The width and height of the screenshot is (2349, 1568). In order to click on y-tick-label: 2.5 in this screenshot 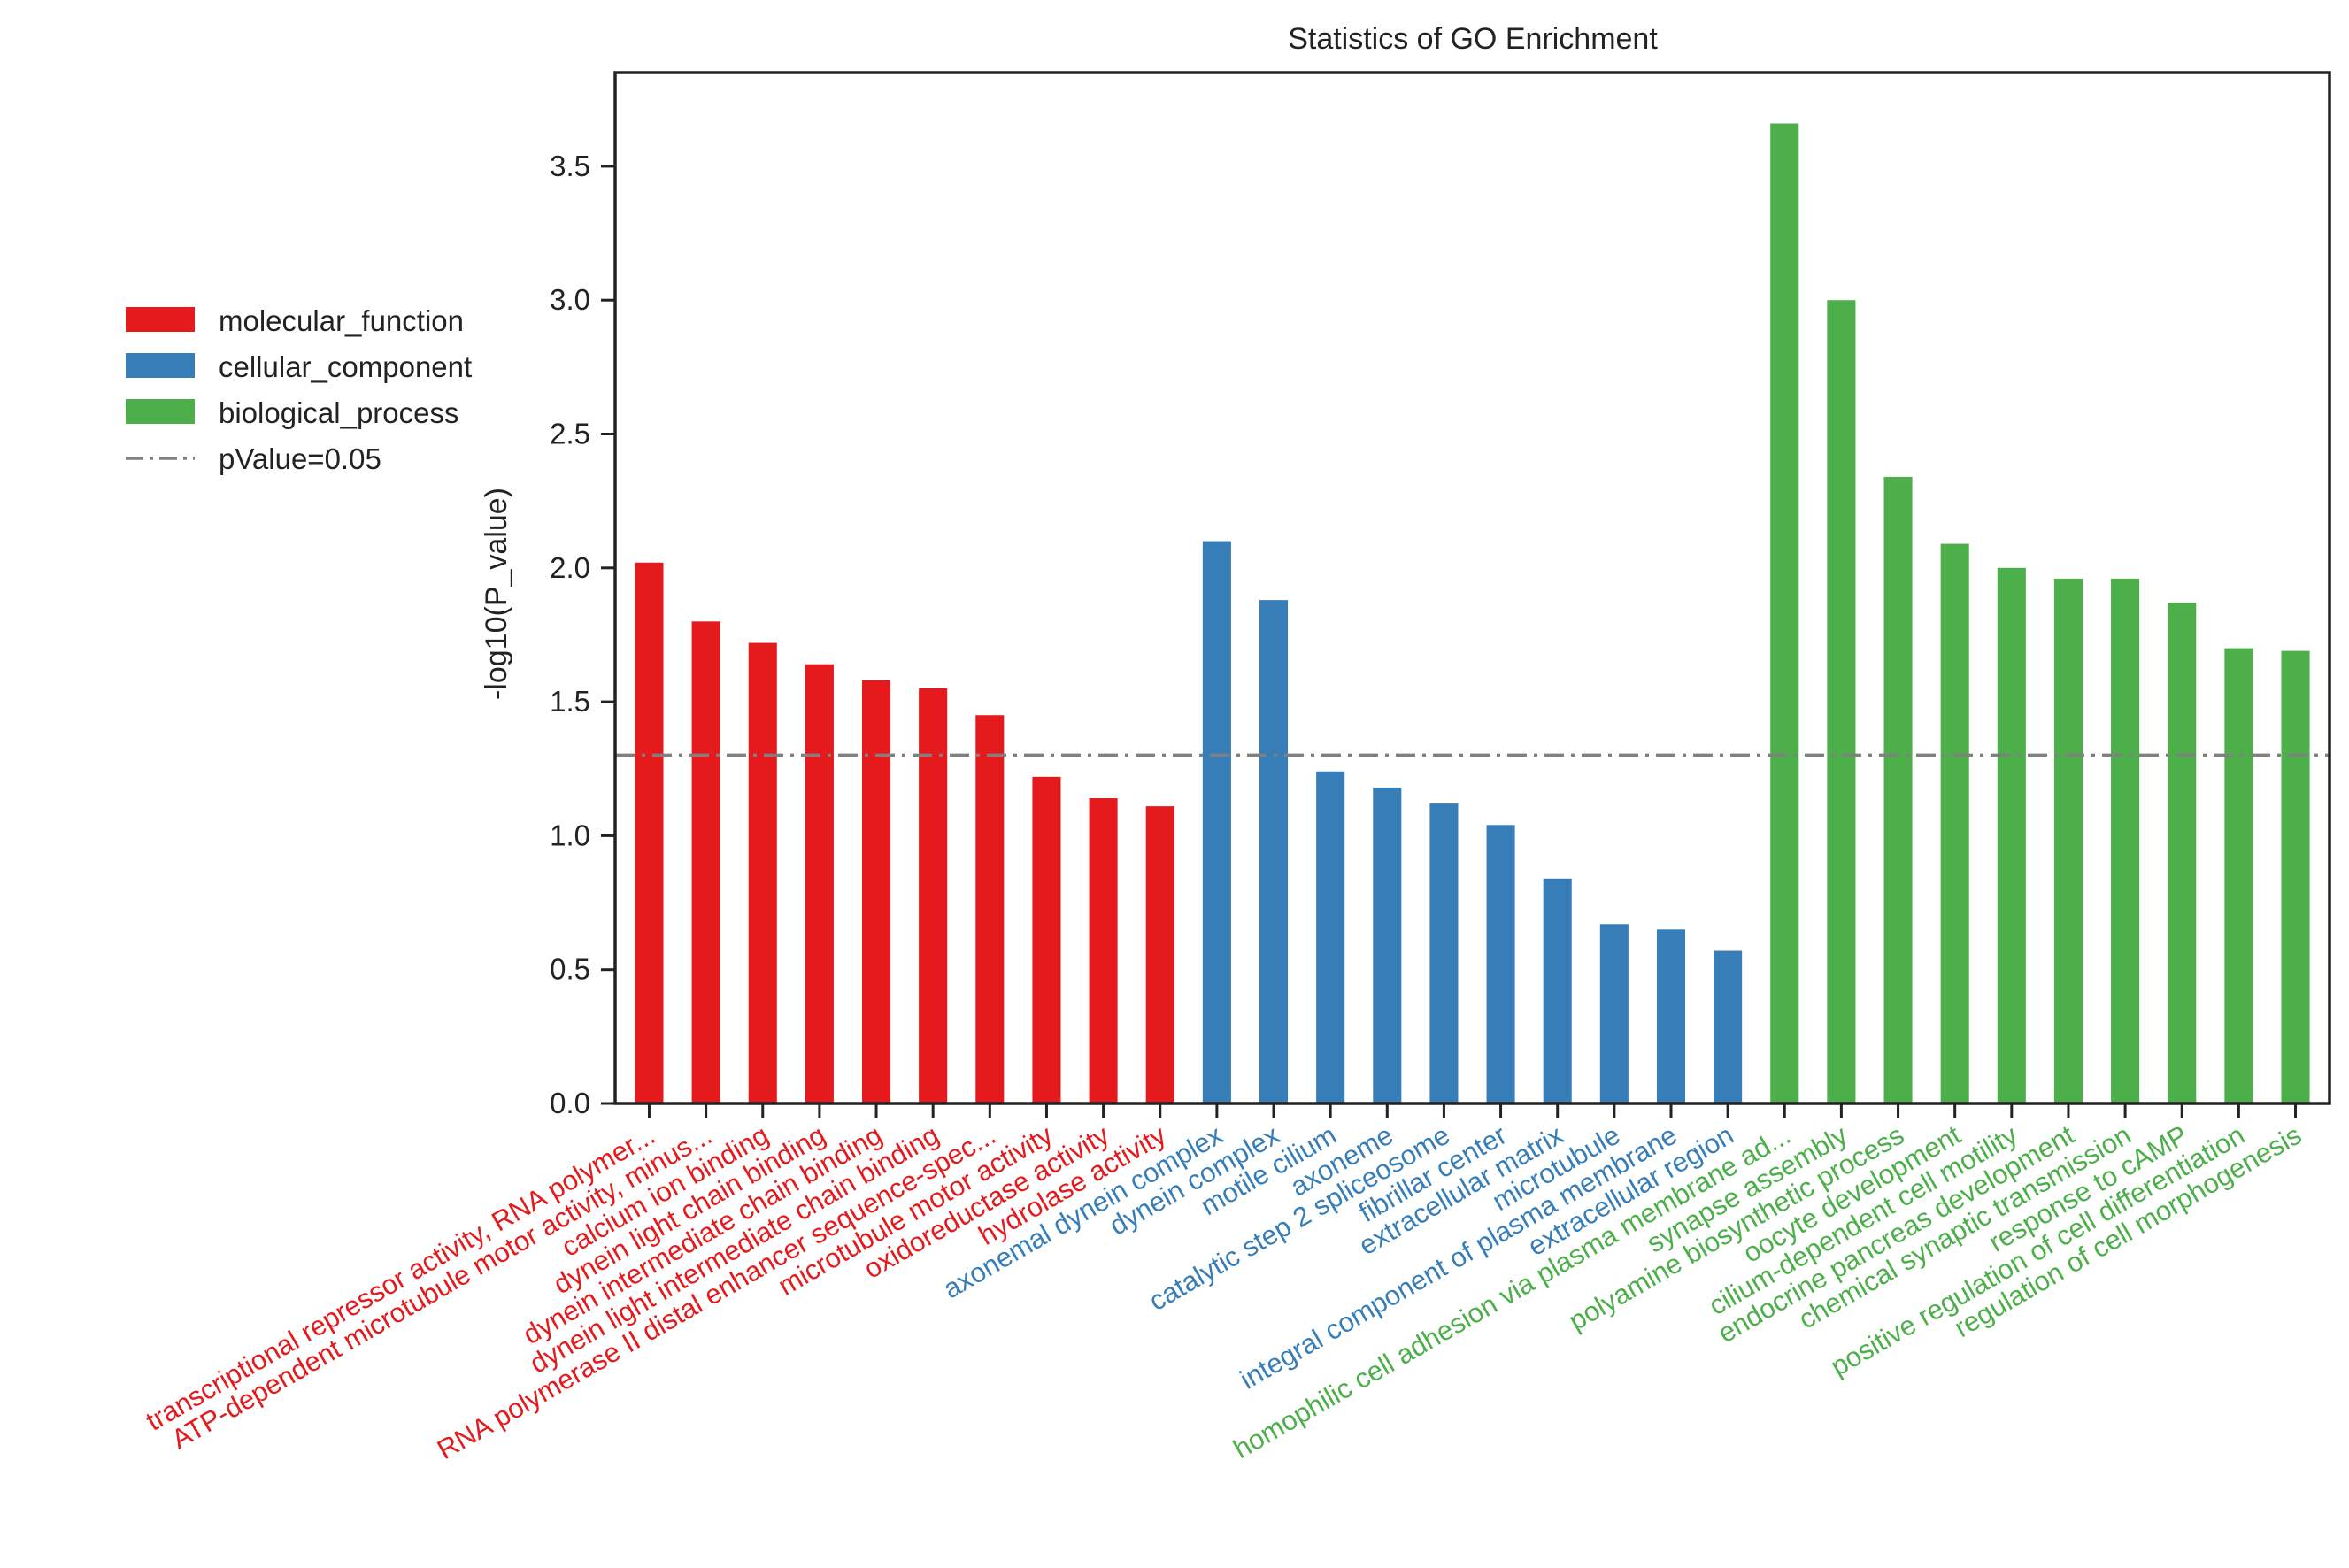, I will do `click(570, 434)`.